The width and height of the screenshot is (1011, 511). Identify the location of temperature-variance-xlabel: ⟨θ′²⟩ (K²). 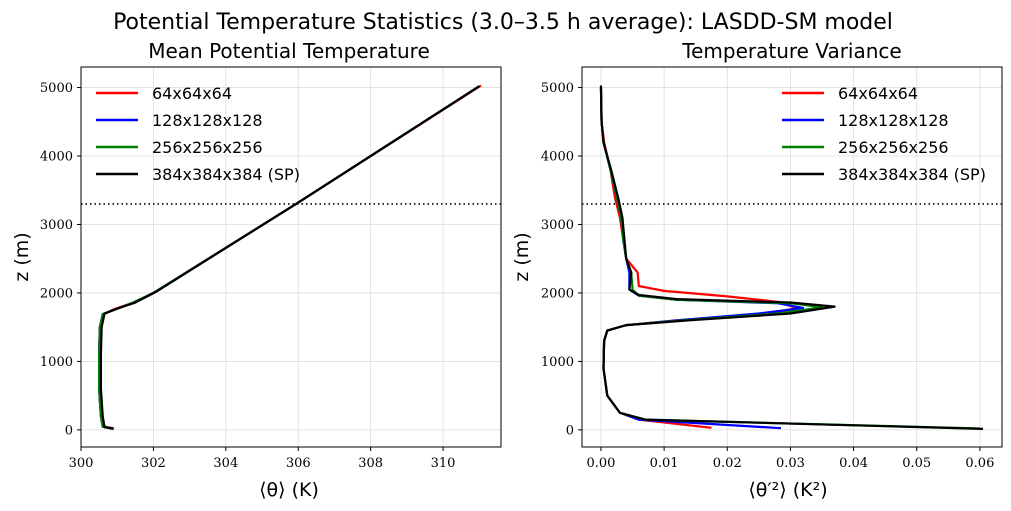
(787, 490).